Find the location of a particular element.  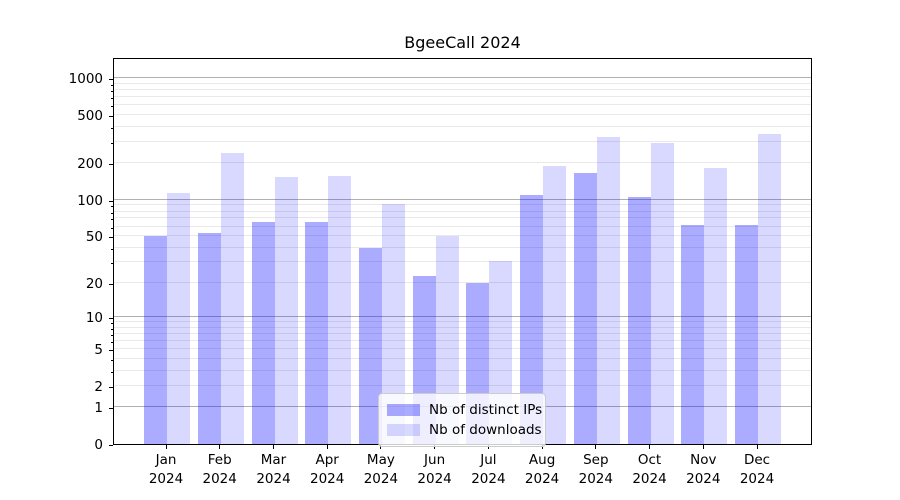

y-tick-label: 500 is located at coordinates (90, 116).